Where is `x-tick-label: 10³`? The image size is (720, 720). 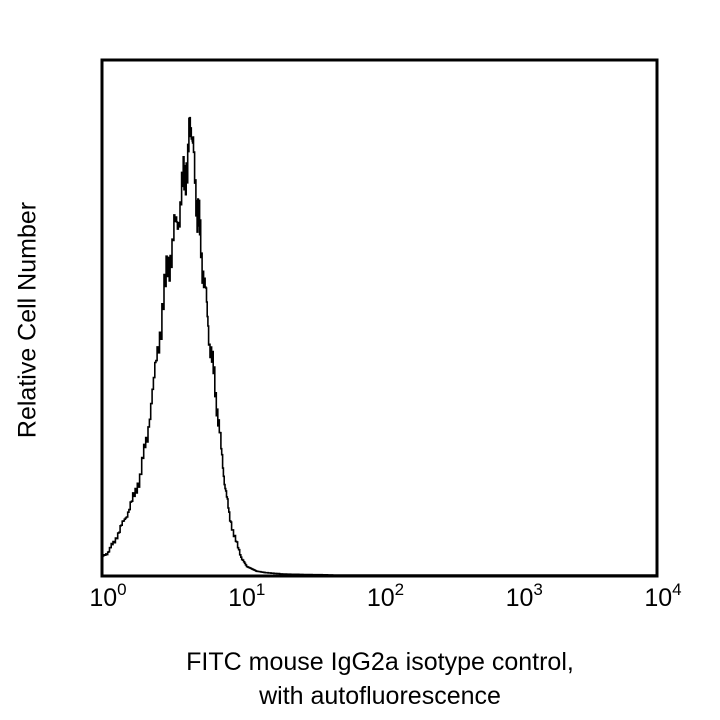 x-tick-label: 10³ is located at coordinates (524, 595).